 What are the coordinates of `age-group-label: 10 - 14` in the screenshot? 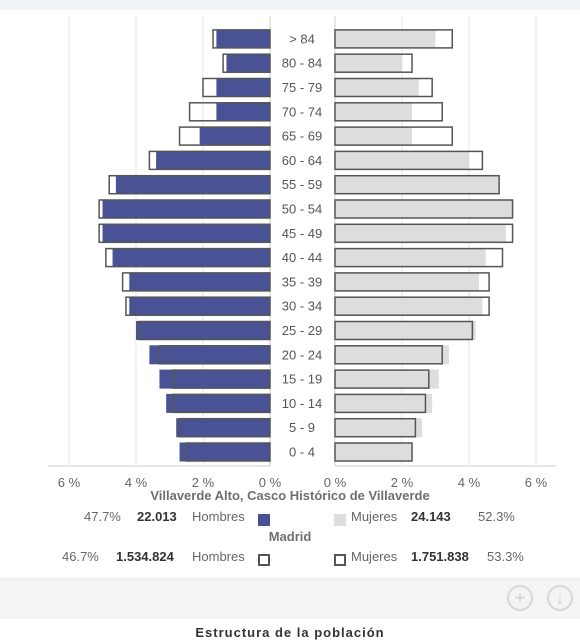 It's located at (302, 403).